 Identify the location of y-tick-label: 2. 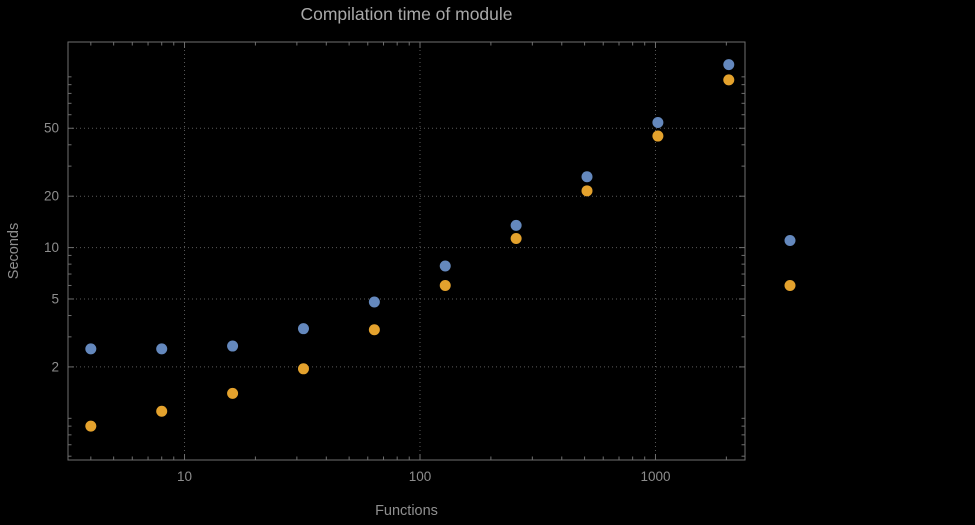
(55, 366).